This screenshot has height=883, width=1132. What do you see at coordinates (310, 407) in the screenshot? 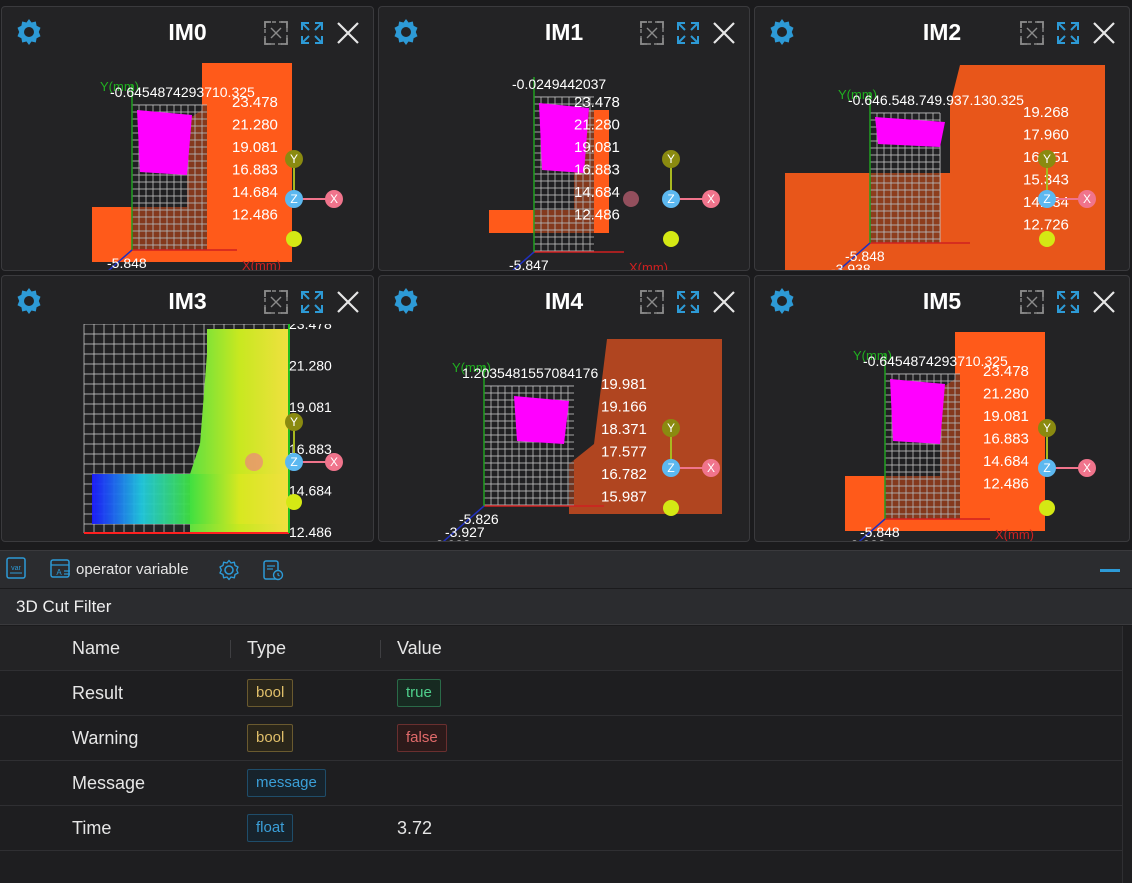
I see `tick-label-y: 19.081` at bounding box center [310, 407].